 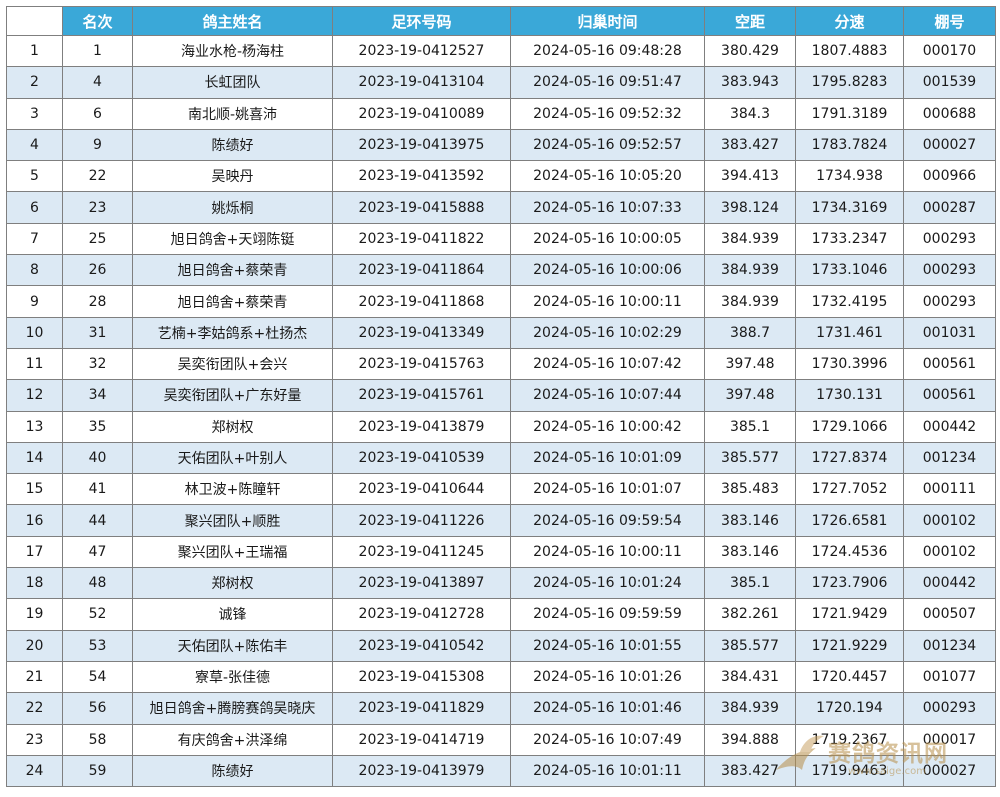 I want to click on cell-arrival-time: 2024-05-16 10:07:33, so click(x=607, y=207).